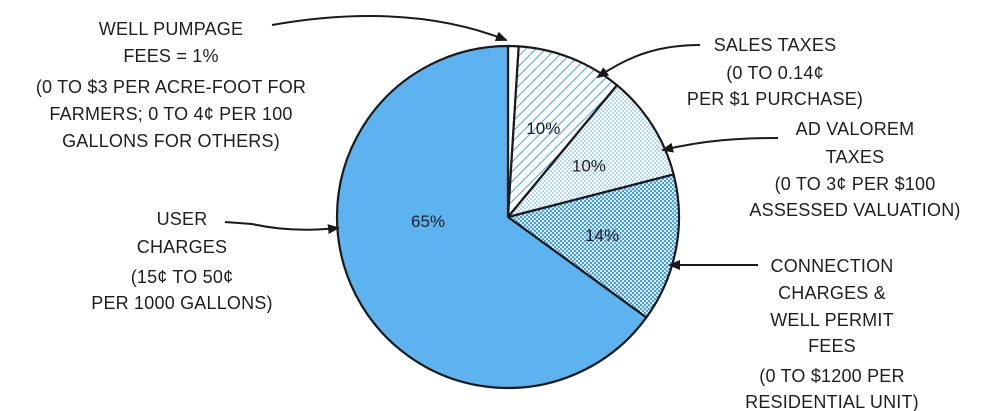 The height and width of the screenshot is (411, 981). Describe the element at coordinates (170, 56) in the screenshot. I see `slice-label-line: FEES = 1%` at that location.